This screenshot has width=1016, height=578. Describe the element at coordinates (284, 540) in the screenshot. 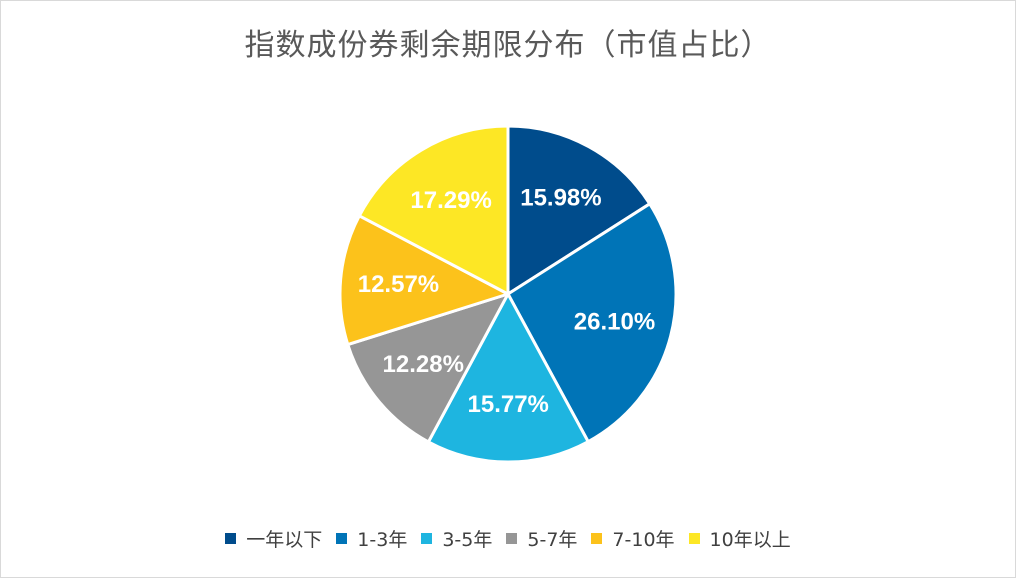

I see `legend-label-1: 一年以下` at that location.